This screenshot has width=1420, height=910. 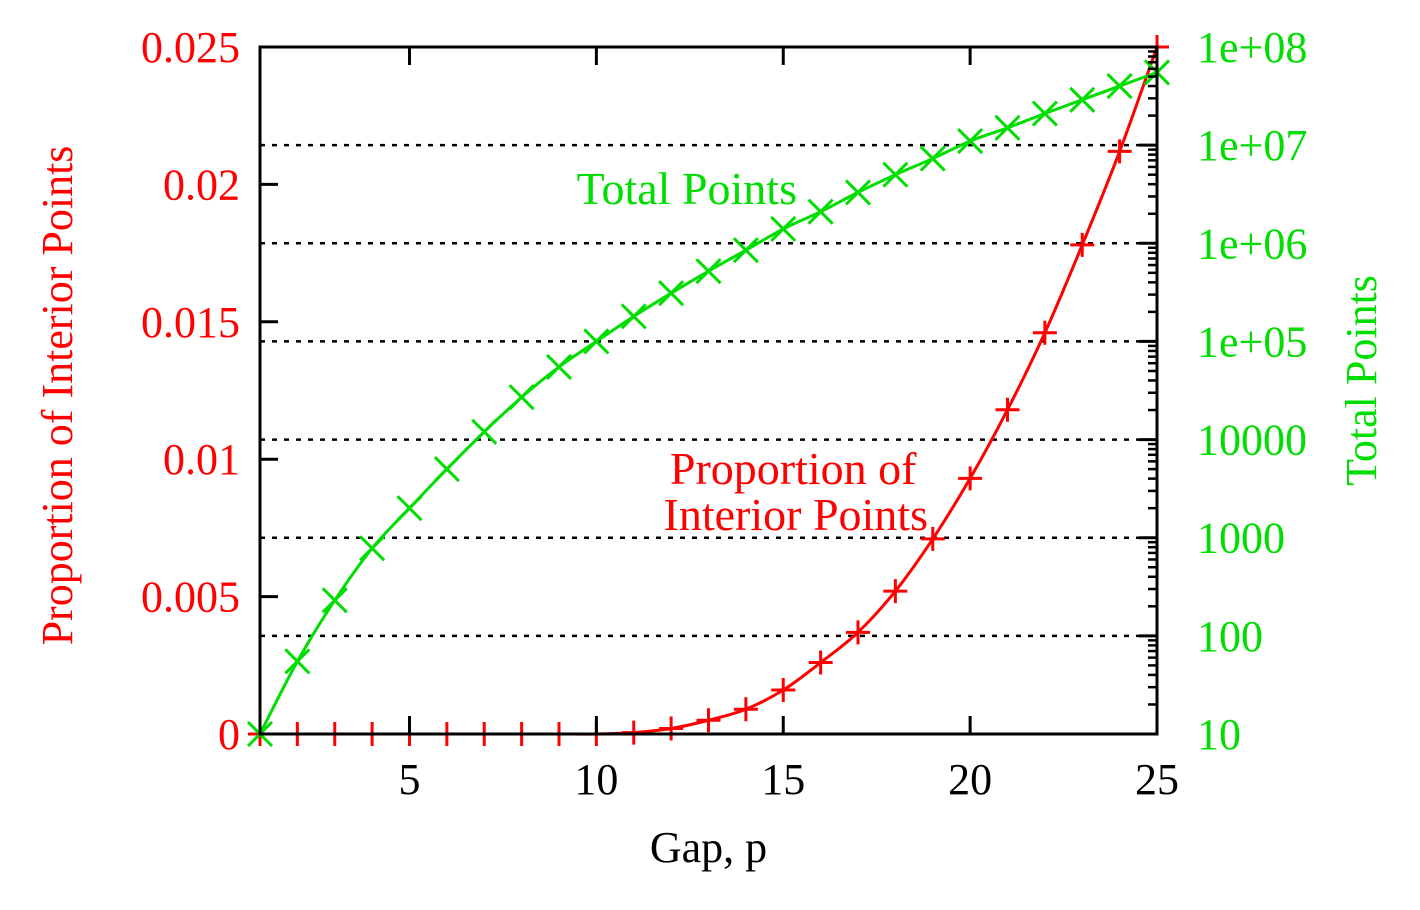 What do you see at coordinates (1252, 341) in the screenshot?
I see `y2-tick-label: 1e+05` at bounding box center [1252, 341].